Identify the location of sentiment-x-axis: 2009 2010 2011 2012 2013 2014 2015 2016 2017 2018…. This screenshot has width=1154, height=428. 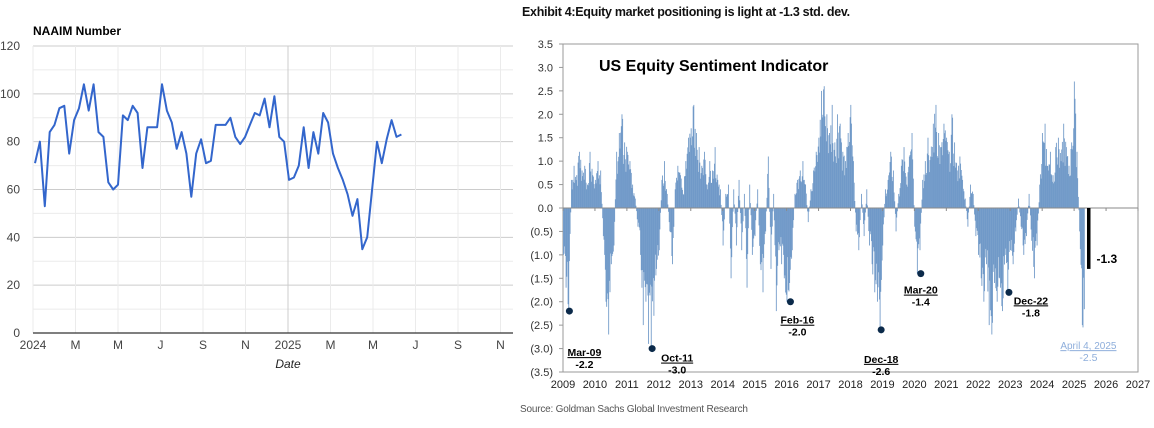
(850, 385).